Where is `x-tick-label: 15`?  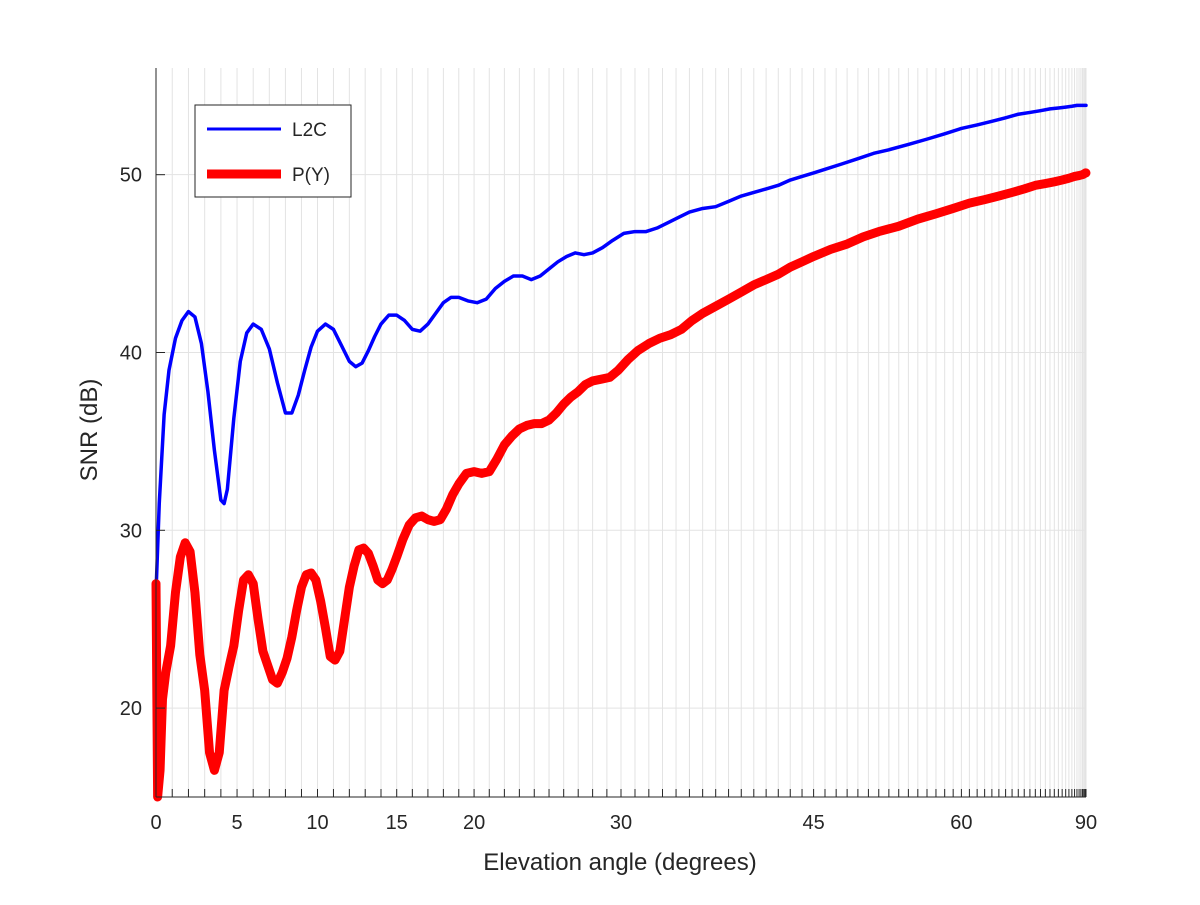 x-tick-label: 15 is located at coordinates (397, 823).